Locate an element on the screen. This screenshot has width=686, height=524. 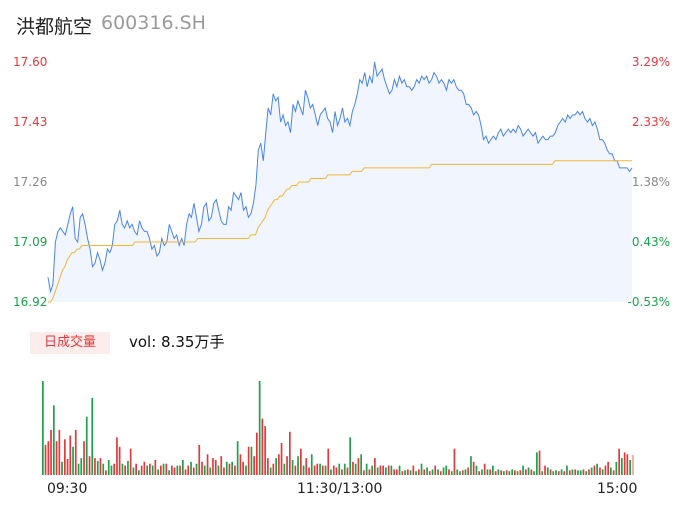
price-tick-label: 16.92 is located at coordinates (30, 302).